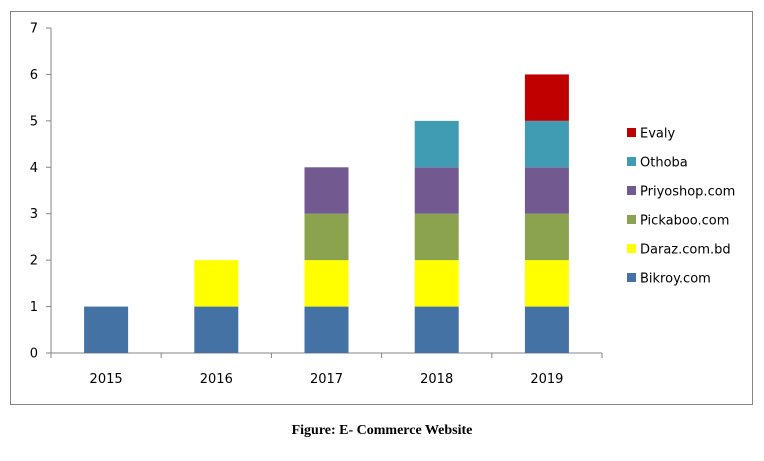 This screenshot has width=764, height=461. I want to click on legend-item: Pickaboo.com, so click(678, 221).